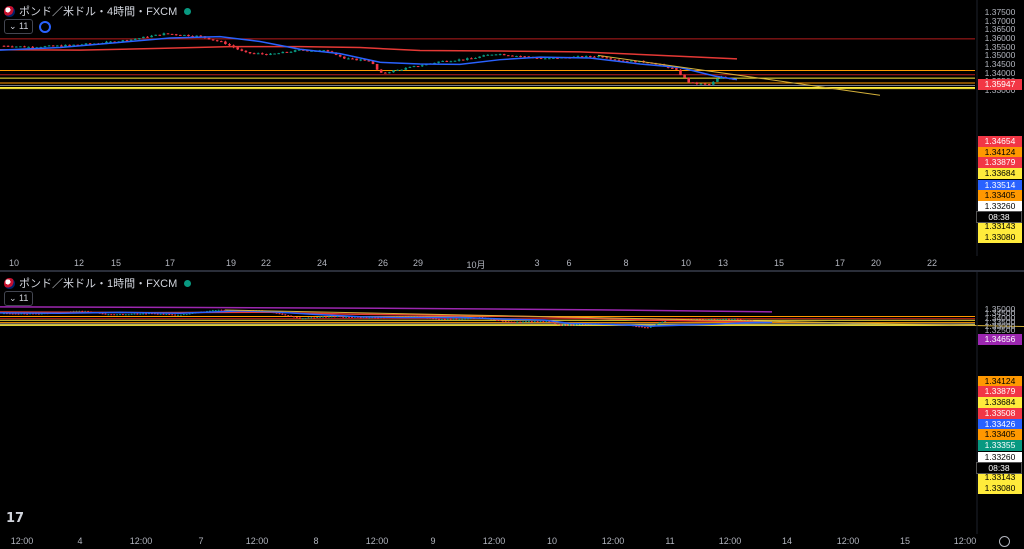 This screenshot has height=549, width=1024. What do you see at coordinates (1000, 330) in the screenshot?
I see `price-axis-tick: 1.32500` at bounding box center [1000, 330].